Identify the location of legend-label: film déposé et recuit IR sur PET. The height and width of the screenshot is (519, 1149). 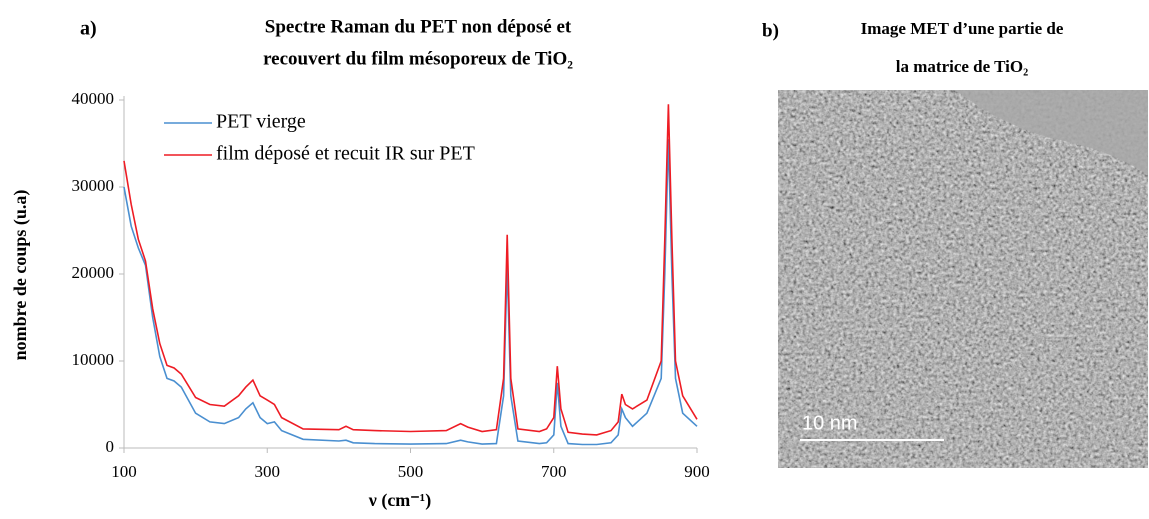
(345, 154).